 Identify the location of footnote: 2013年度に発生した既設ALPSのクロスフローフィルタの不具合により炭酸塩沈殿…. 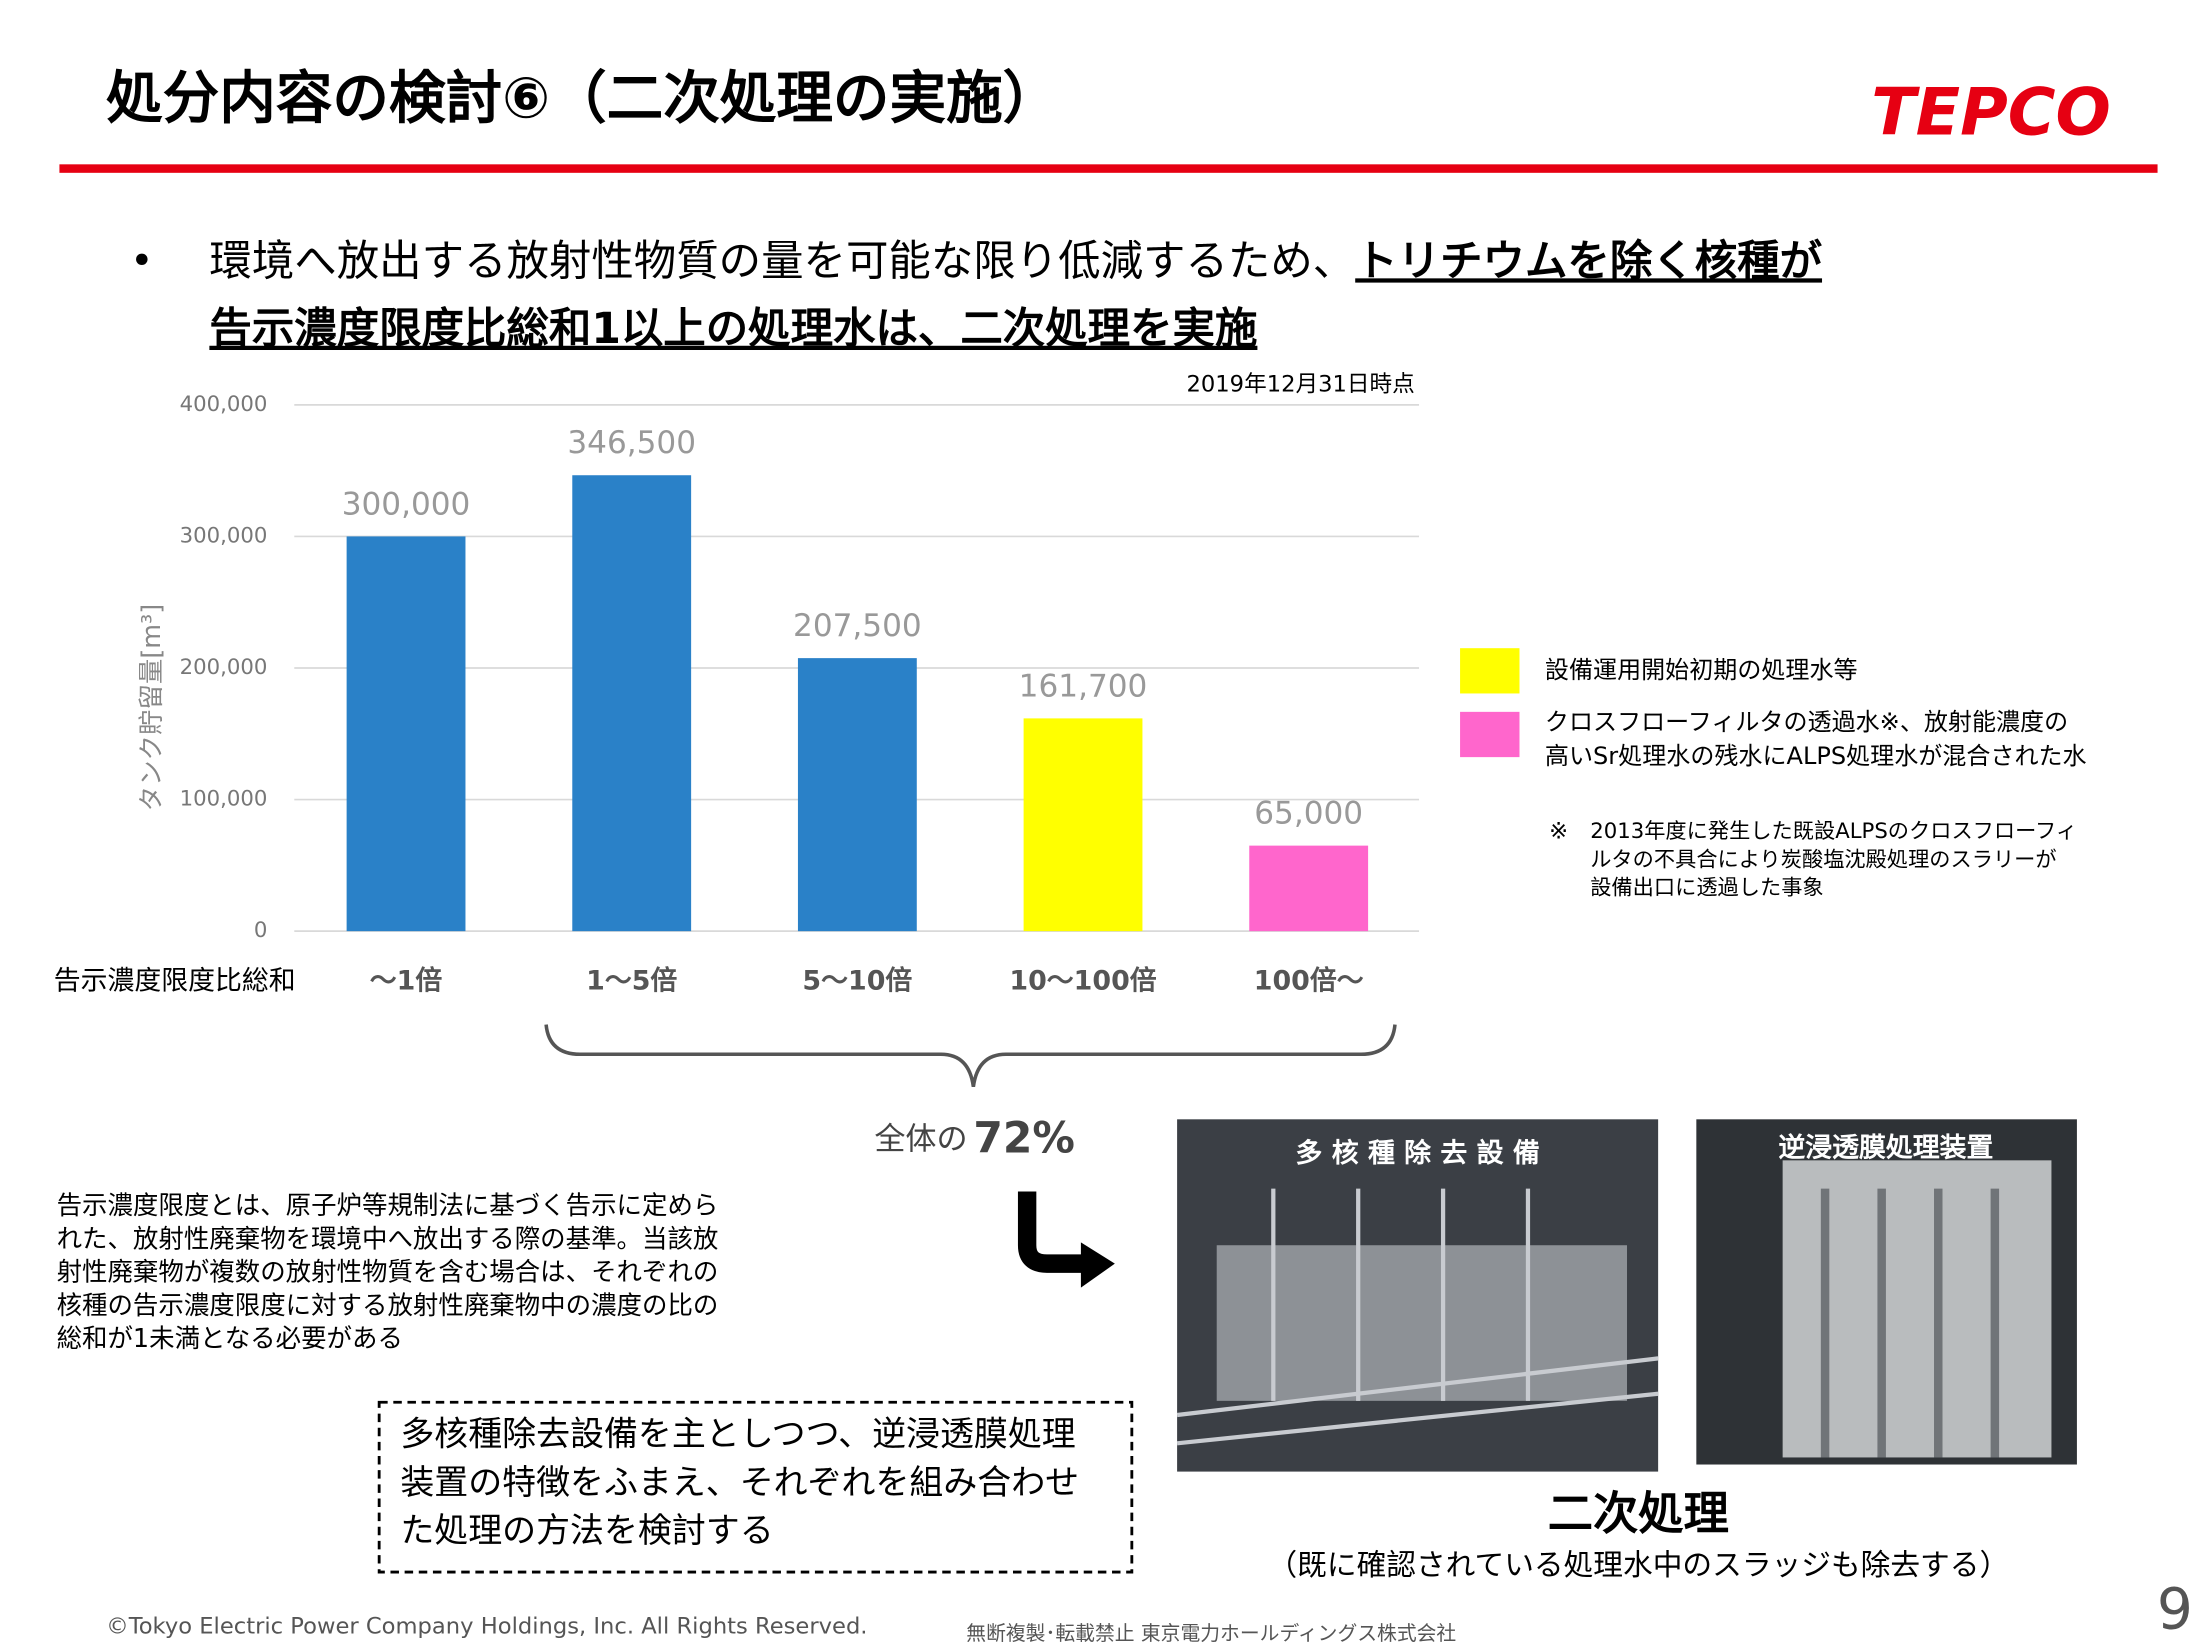
(1833, 860).